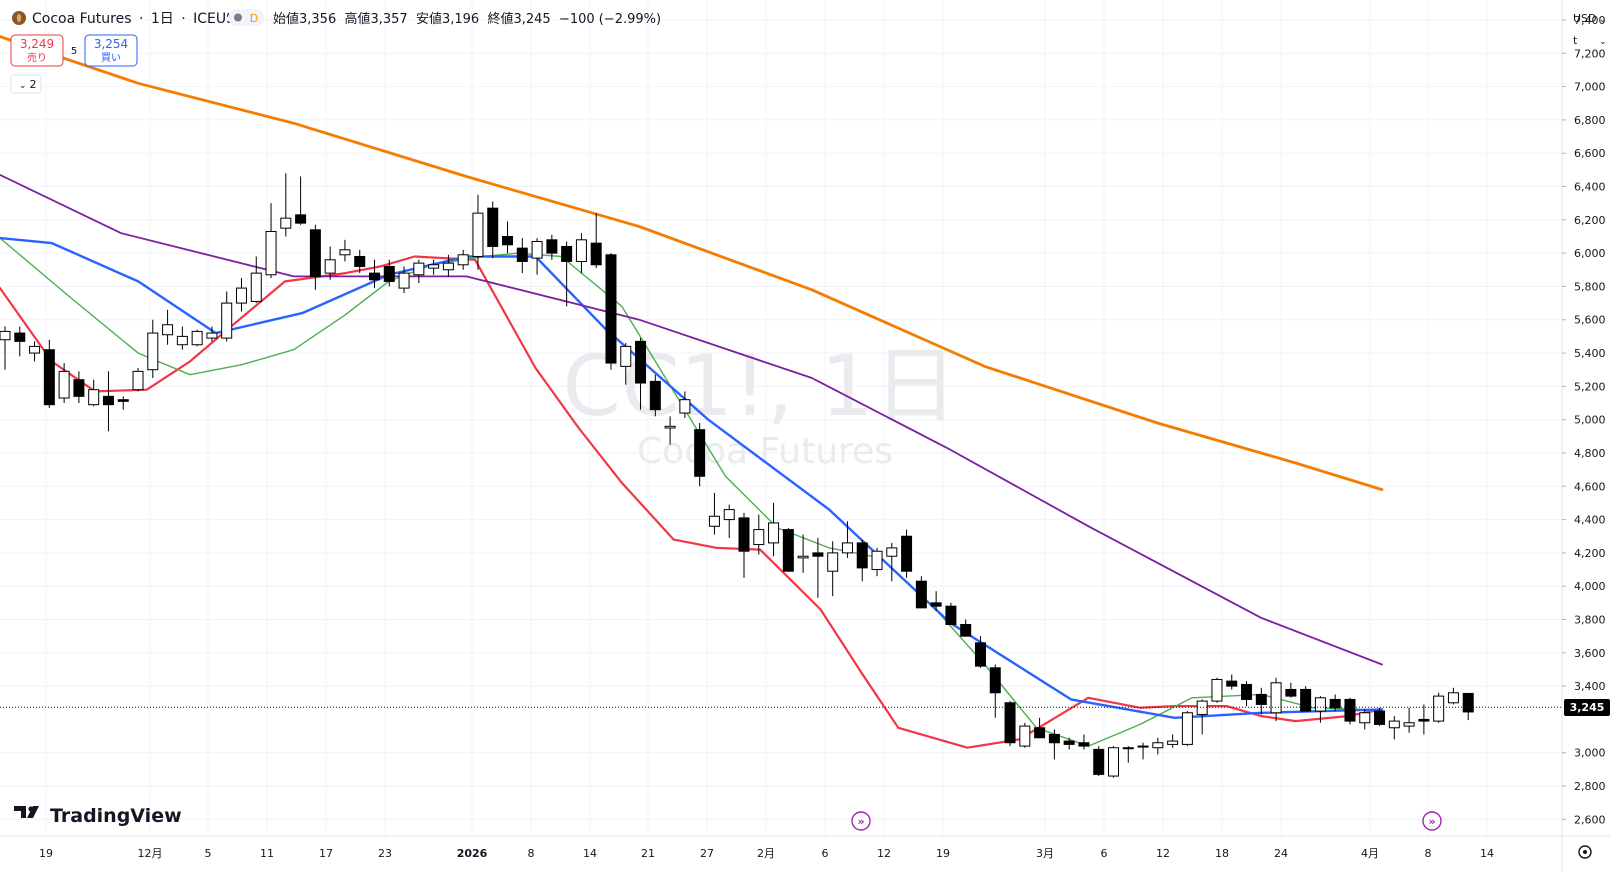  Describe the element at coordinates (1590, 40) in the screenshot. I see `unit-selector: t ⌄` at that location.